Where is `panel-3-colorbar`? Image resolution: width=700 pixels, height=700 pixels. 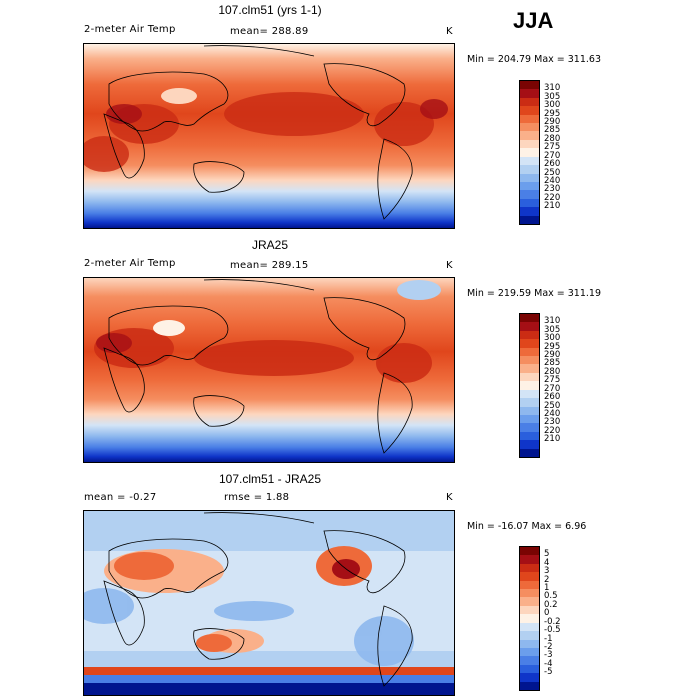 panel-3-colorbar is located at coordinates (529, 618).